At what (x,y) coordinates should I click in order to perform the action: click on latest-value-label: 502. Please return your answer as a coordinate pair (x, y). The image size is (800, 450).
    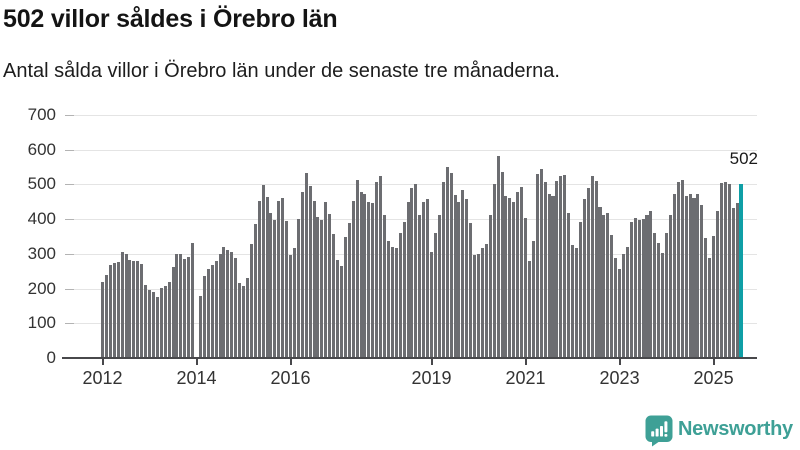
    Looking at the image, I should click on (743, 158).